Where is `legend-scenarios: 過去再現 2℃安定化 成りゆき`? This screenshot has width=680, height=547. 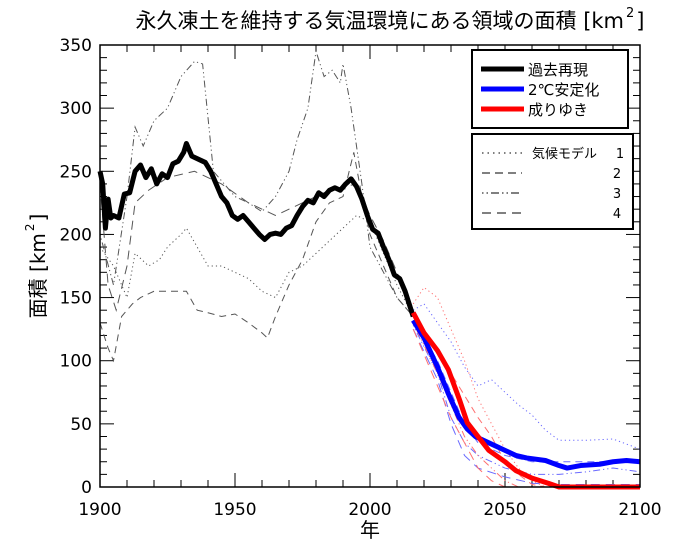
legend-scenarios: 過去再現 2℃安定化 成りゆき is located at coordinates (550, 89).